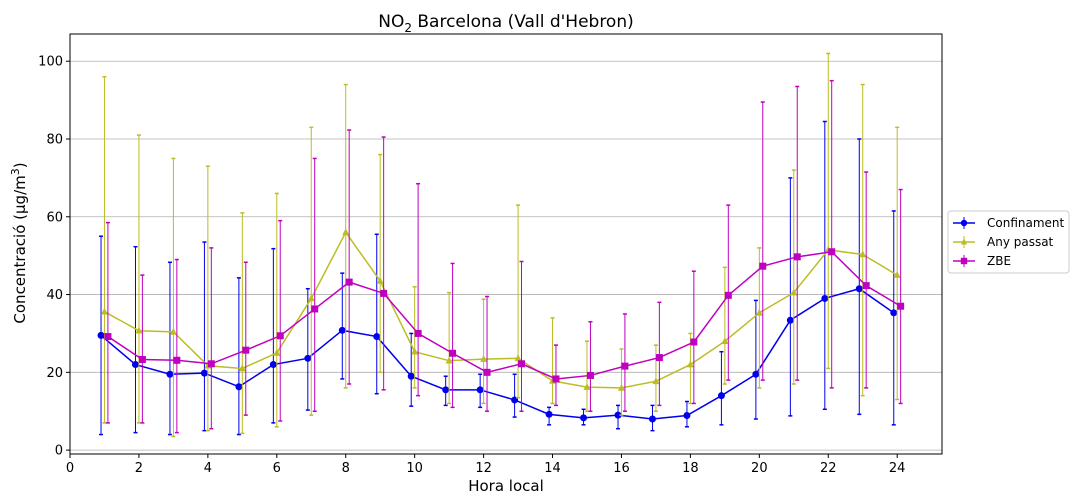 The height and width of the screenshot is (504, 1080). Describe the element at coordinates (897, 468) in the screenshot. I see `x-tick-label: 24` at that location.